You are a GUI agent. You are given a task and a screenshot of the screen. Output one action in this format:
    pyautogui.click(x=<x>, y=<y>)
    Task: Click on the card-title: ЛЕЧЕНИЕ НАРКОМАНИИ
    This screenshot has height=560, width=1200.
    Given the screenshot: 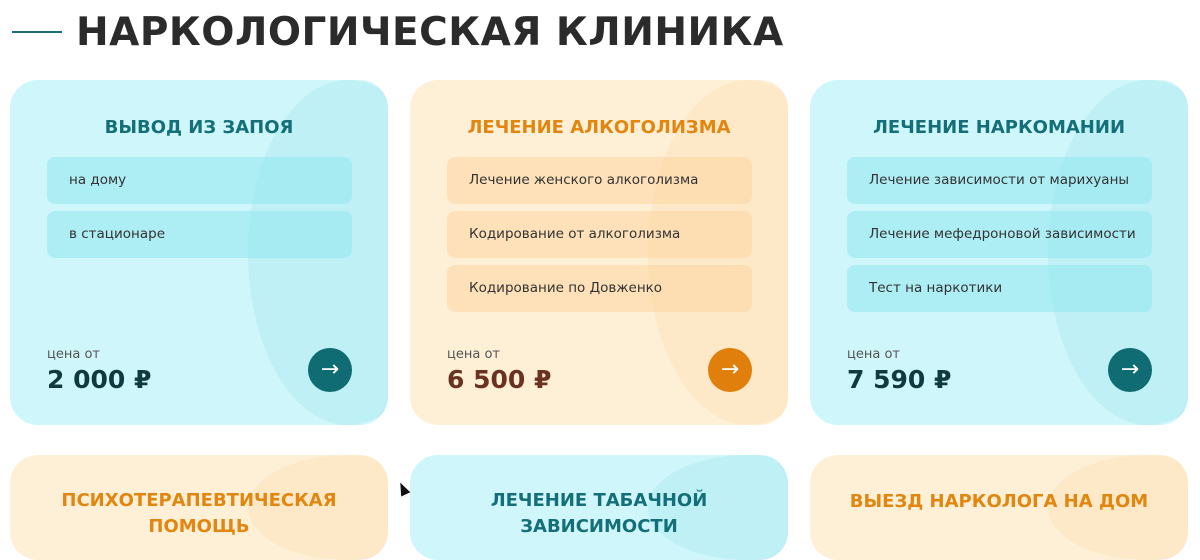 What is the action you would take?
    pyautogui.click(x=999, y=127)
    